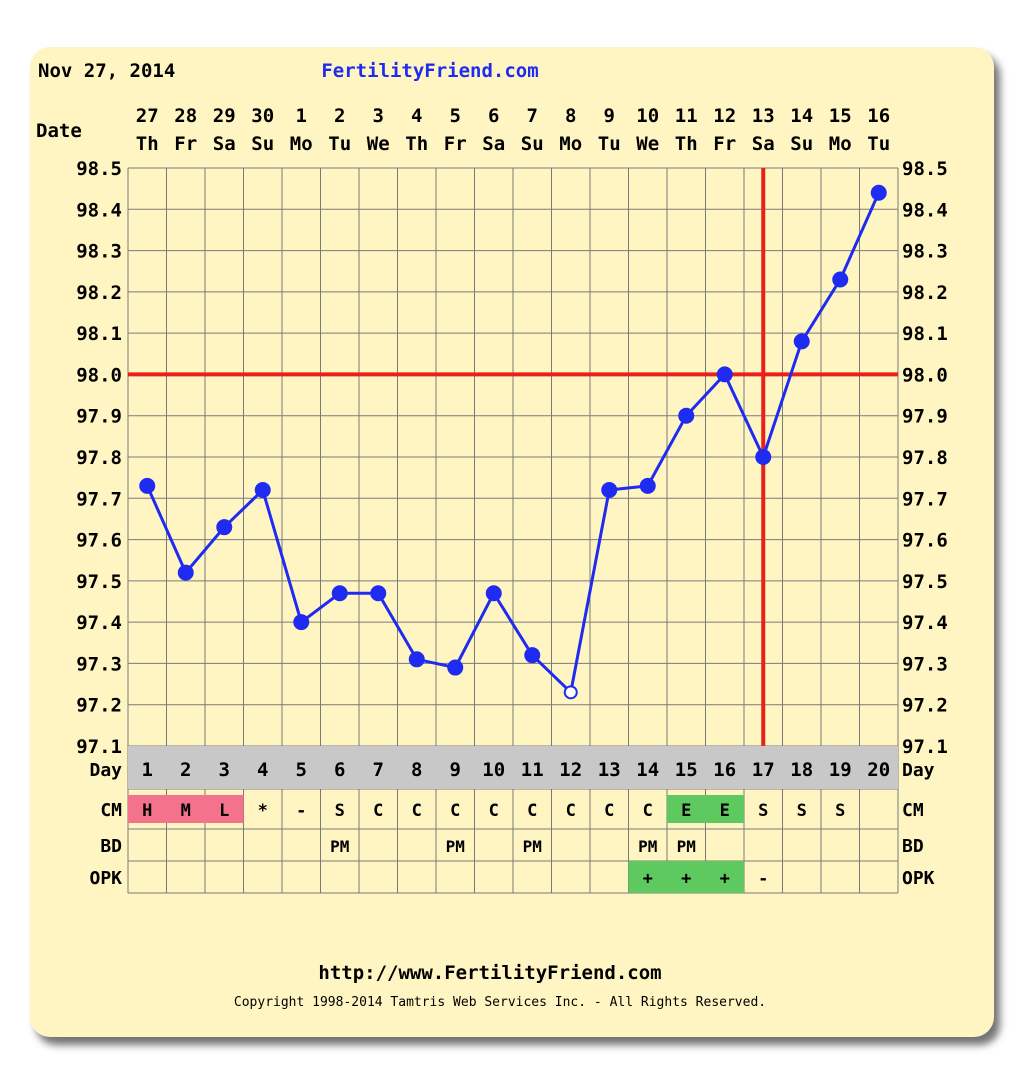  What do you see at coordinates (99, 623) in the screenshot?
I see `y-tick-left: 97.4` at bounding box center [99, 623].